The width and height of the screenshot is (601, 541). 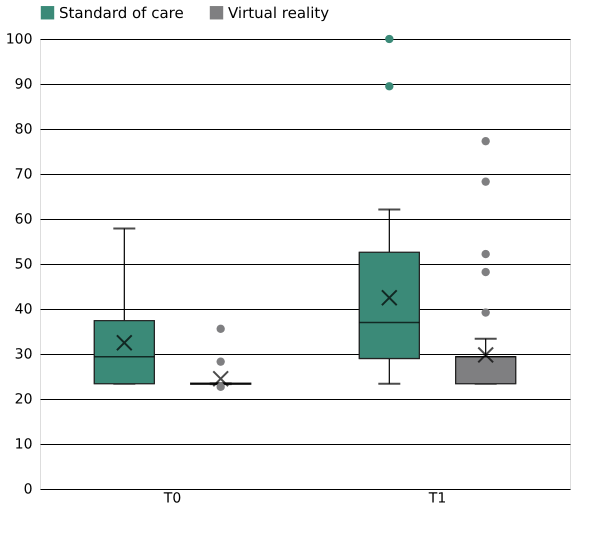 What do you see at coordinates (23, 264) in the screenshot?
I see `y-tick-label: 50` at bounding box center [23, 264].